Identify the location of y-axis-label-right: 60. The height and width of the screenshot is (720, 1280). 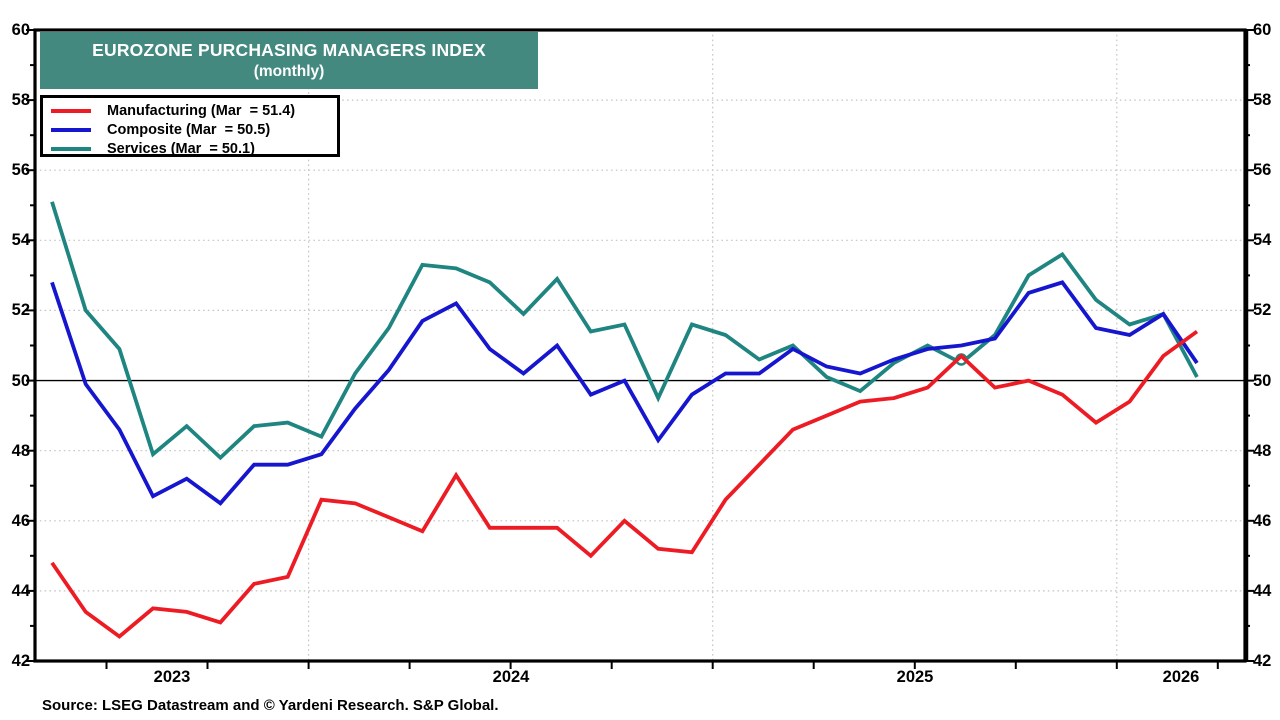
(1262, 30).